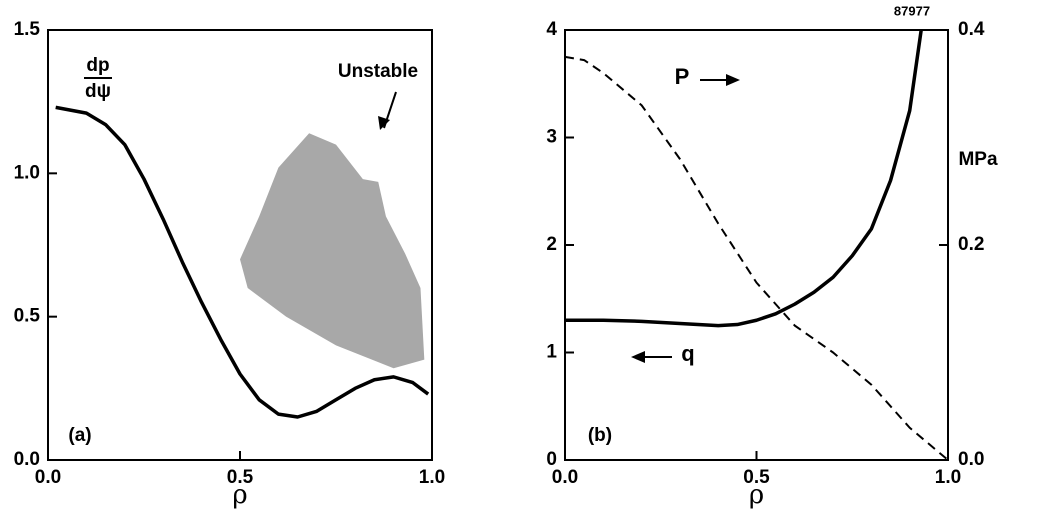 The image size is (1049, 509). What do you see at coordinates (687, 353) in the screenshot?
I see `series-label: q` at bounding box center [687, 353].